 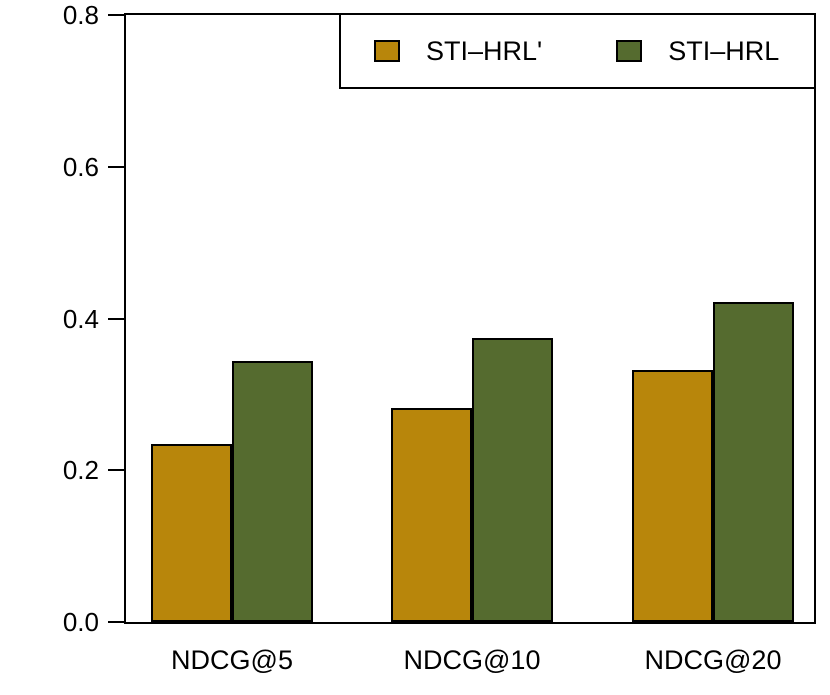 I want to click on legend-entry: STI–HRL', so click(x=458, y=50).